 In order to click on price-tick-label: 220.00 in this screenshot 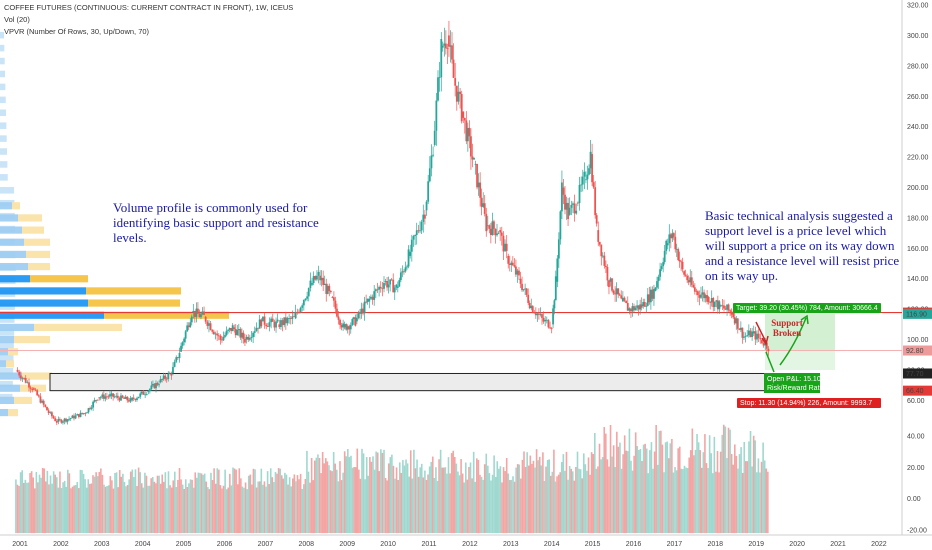, I will do `click(918, 158)`.